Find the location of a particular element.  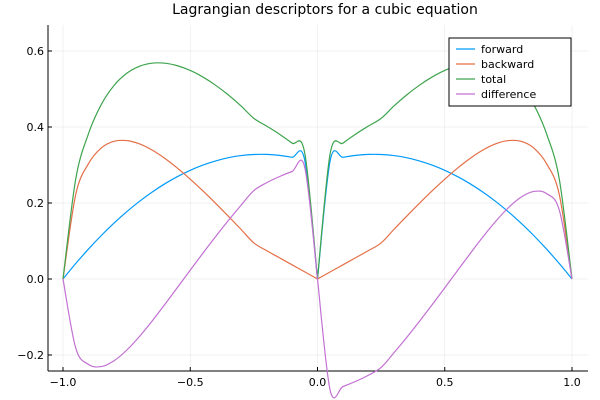

legend-label-forward: forward is located at coordinates (502, 49).